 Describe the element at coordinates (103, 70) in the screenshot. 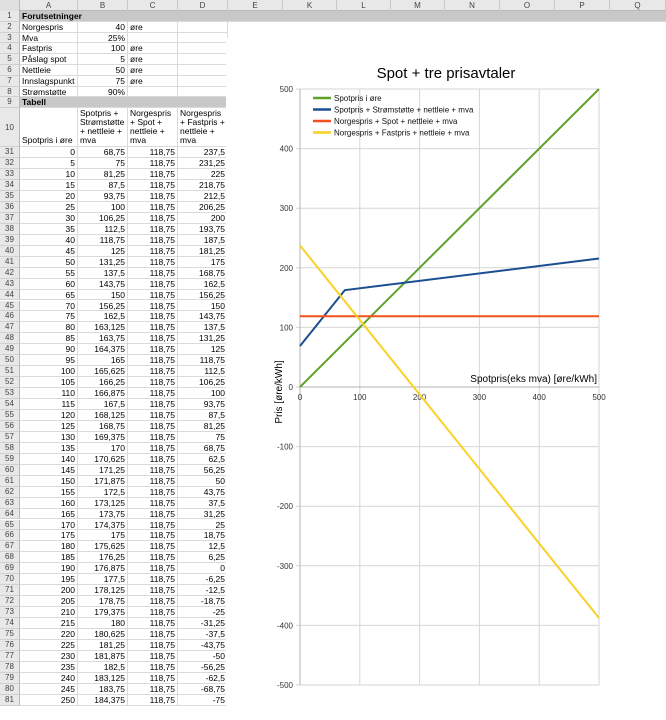

I see `assumption-value: 50` at that location.